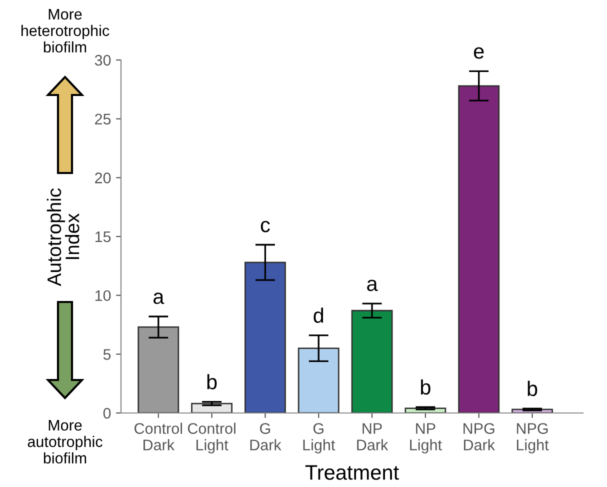 The width and height of the screenshot is (607, 487). I want to click on y-tick-label: 30, so click(102, 60).